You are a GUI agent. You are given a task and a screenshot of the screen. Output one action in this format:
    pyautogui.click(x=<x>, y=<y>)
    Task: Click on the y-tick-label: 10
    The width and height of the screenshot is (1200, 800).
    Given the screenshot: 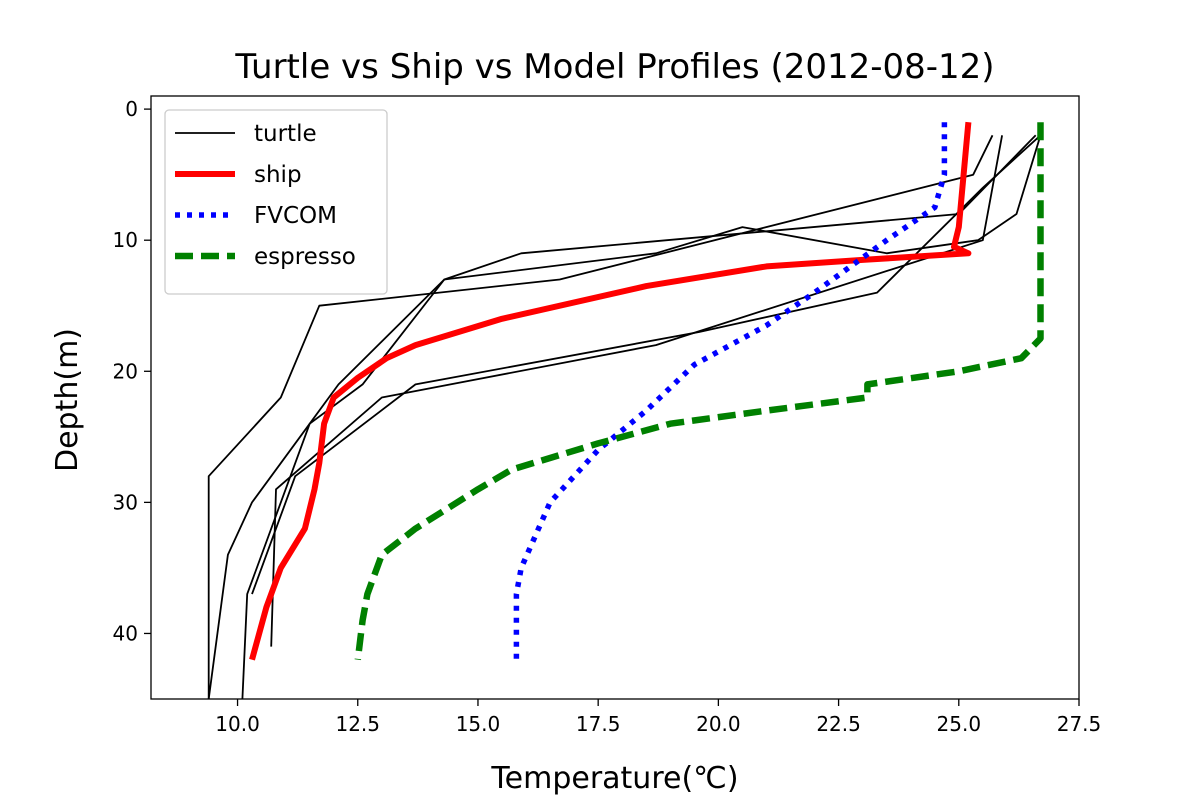 What is the action you would take?
    pyautogui.click(x=125, y=240)
    